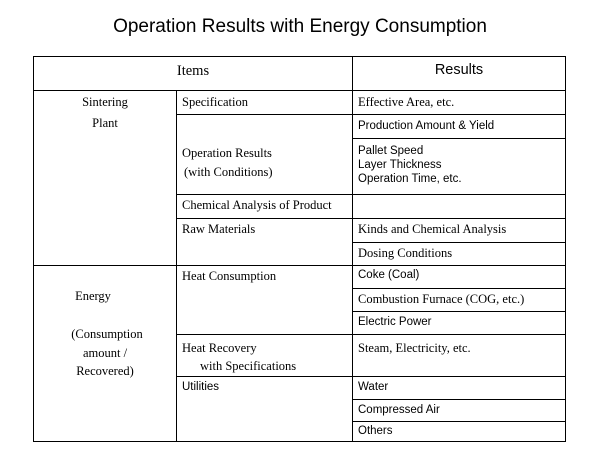 Image resolution: width=600 pixels, height=450 pixels. I want to click on header-items: Items, so click(193, 71).